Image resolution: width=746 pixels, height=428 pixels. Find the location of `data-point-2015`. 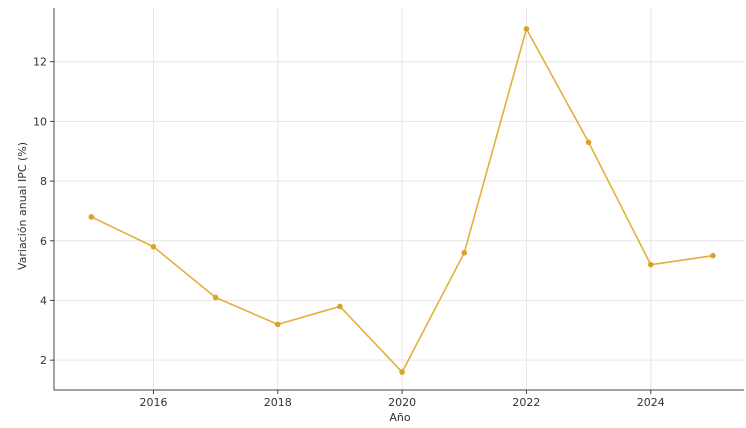

data-point-2015 is located at coordinates (91, 217).